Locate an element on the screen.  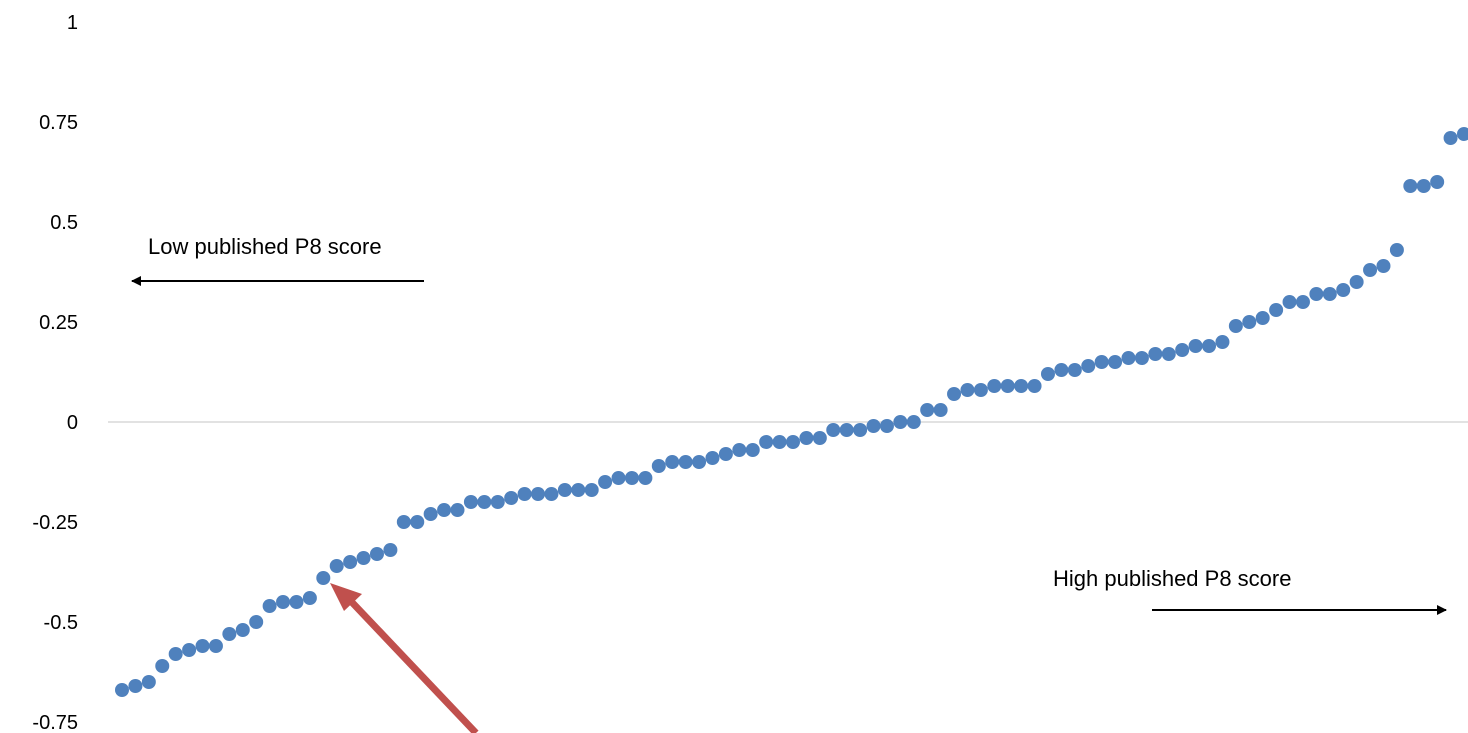
y-tick-label: -0.75 is located at coordinates (55, 722).